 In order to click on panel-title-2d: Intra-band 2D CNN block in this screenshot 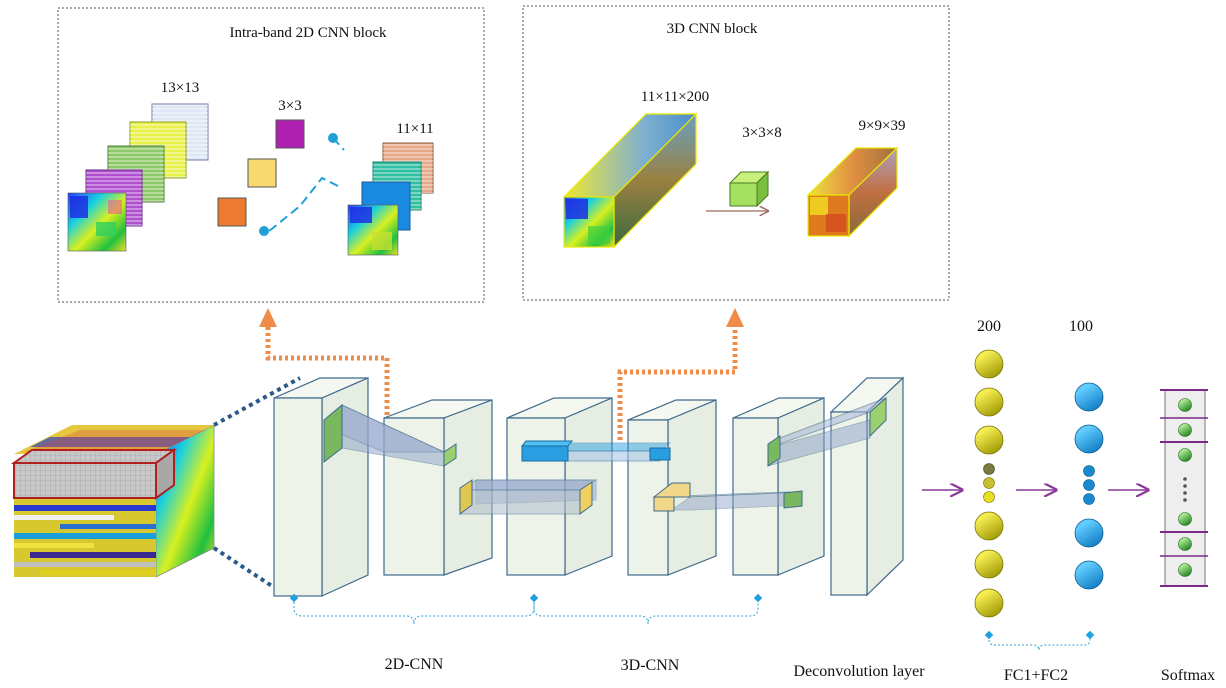, I will do `click(308, 33)`.